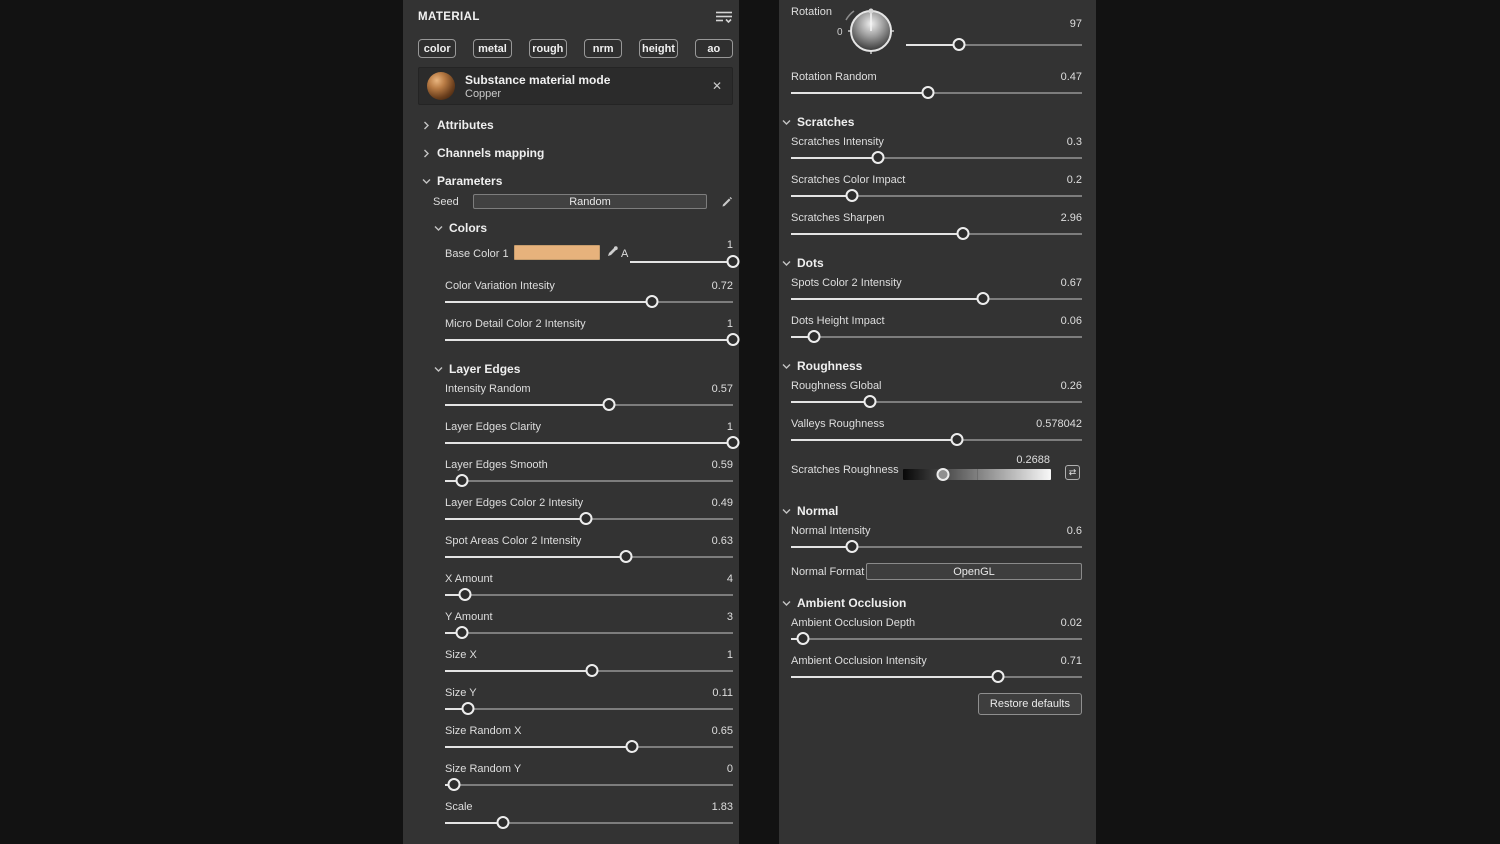 This screenshot has height=844, width=1500. I want to click on param-head: Ambient Occlusion Depth 0.02, so click(936, 623).